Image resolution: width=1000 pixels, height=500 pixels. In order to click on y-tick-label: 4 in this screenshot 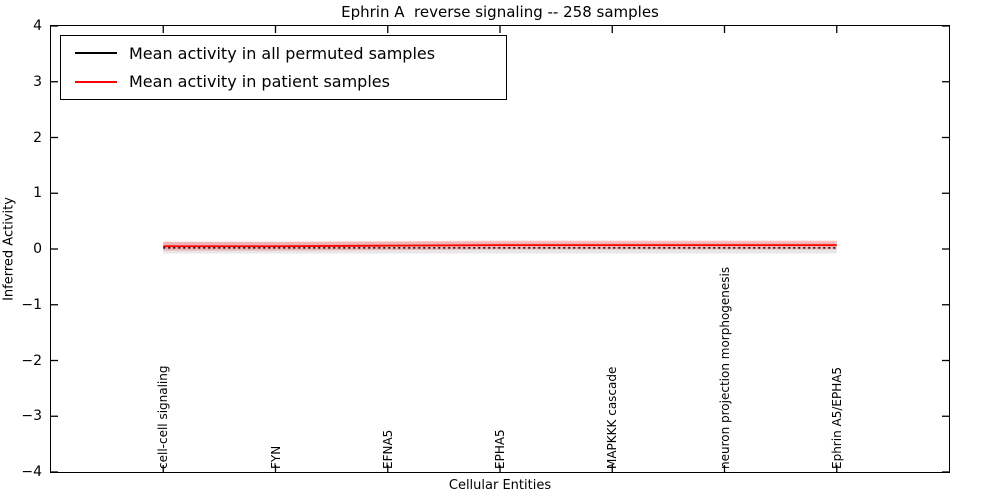, I will do `click(37, 26)`.